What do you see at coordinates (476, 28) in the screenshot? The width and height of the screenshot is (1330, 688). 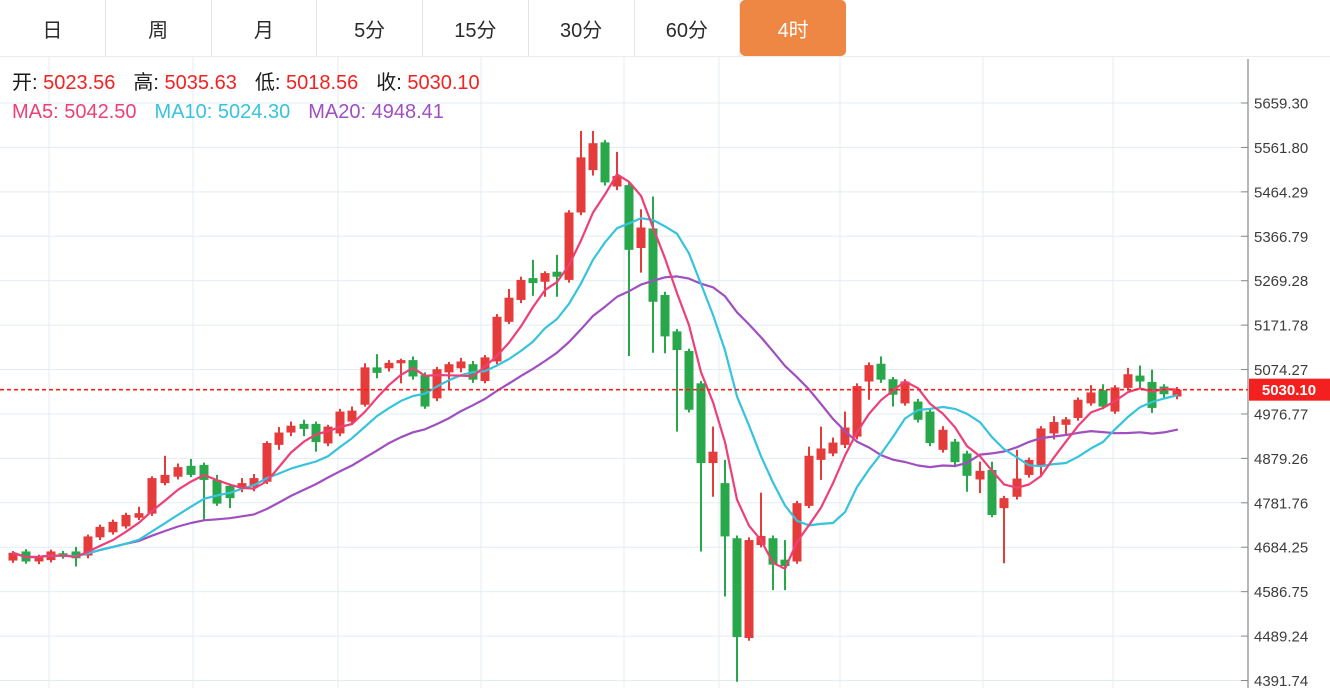 I see `tab-15min: 15分` at bounding box center [476, 28].